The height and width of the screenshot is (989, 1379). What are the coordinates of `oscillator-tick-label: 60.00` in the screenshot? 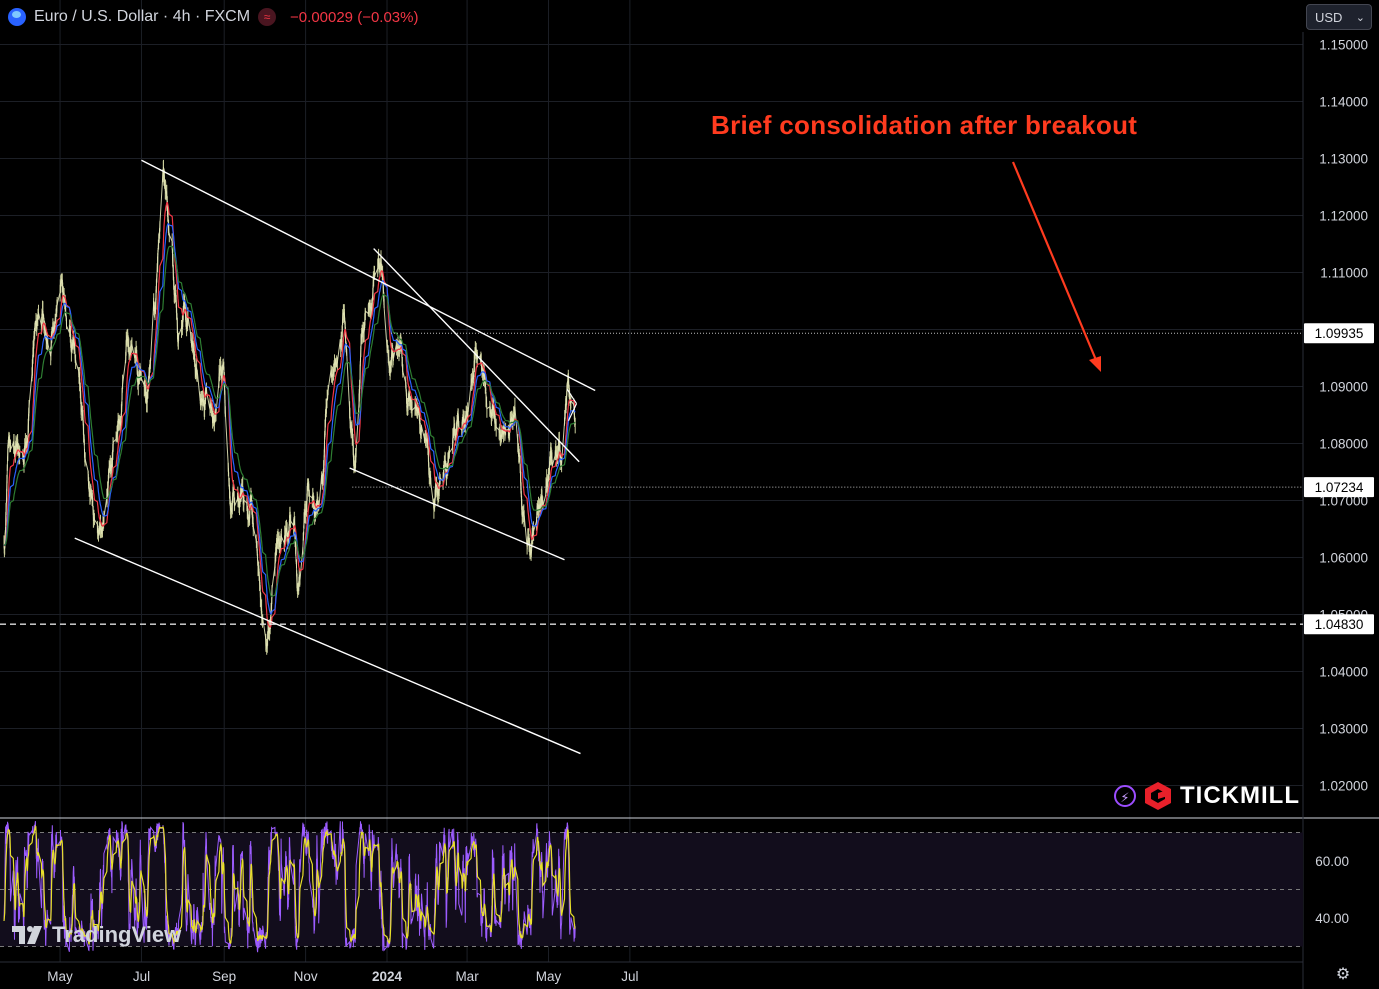 It's located at (1332, 861).